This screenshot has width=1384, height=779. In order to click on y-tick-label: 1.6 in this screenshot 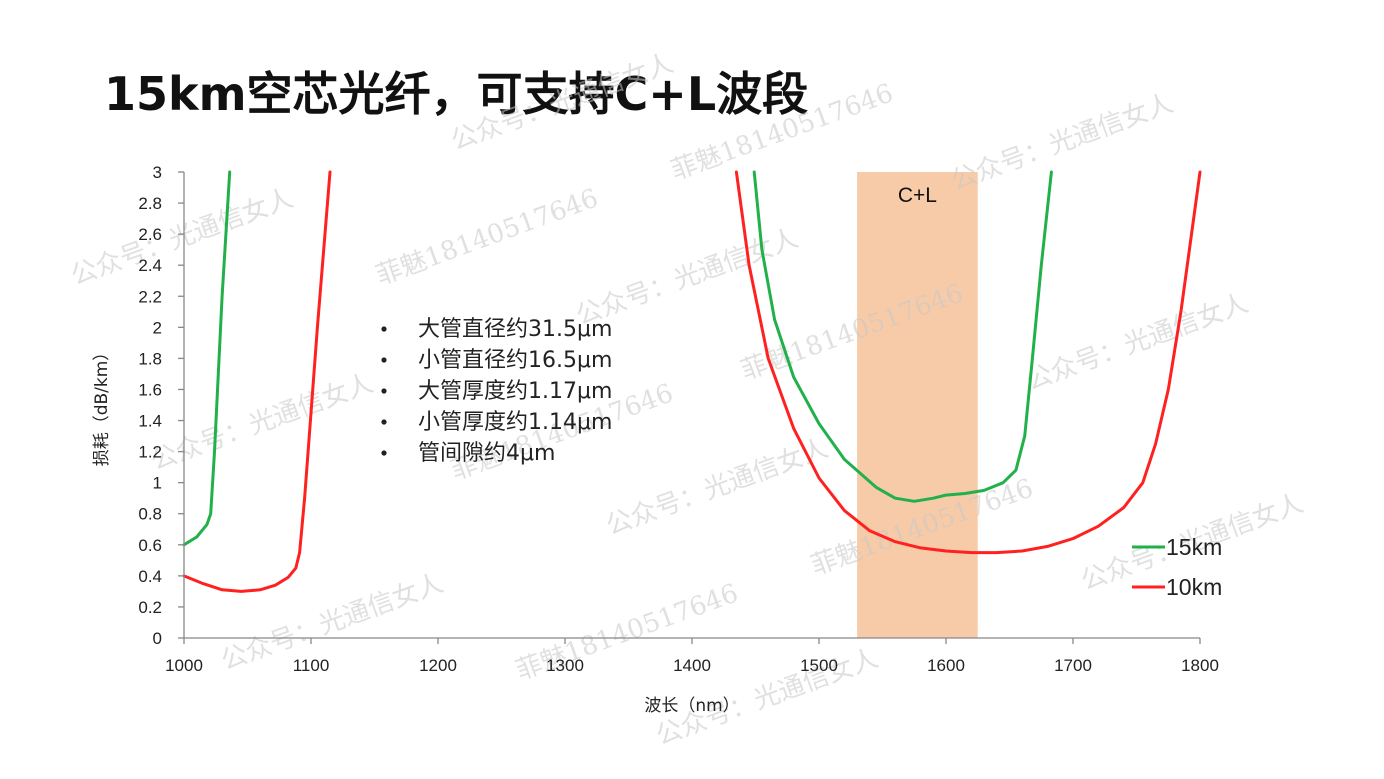, I will do `click(150, 389)`.